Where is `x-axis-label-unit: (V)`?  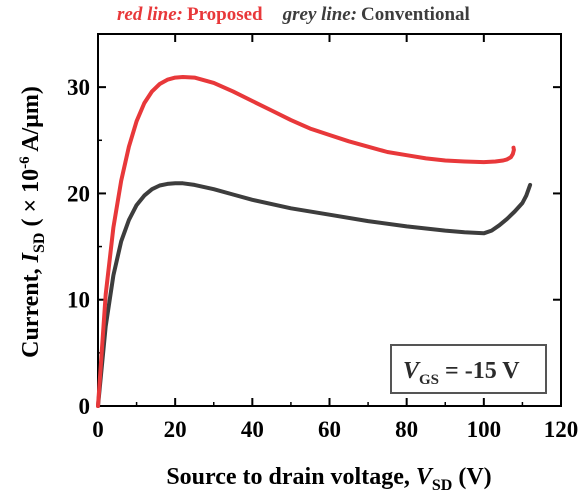 x-axis-label-unit: (V) is located at coordinates (471, 477).